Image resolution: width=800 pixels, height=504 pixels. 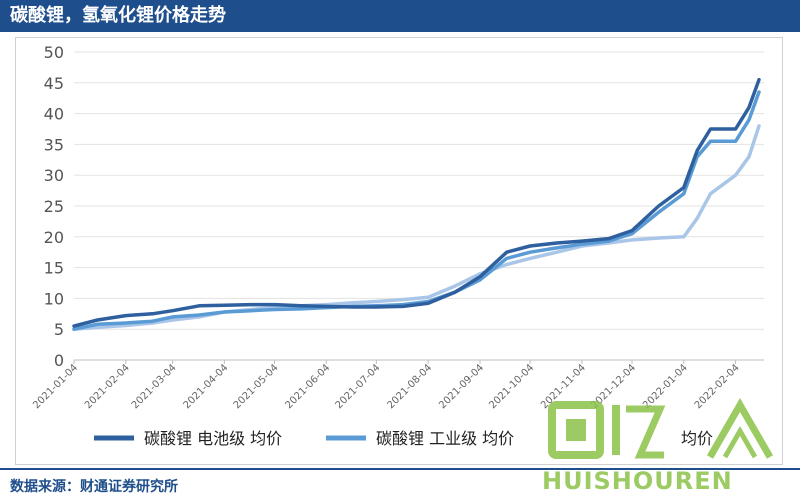 I want to click on x-tick-label: 2021-07-04, so click(x=358, y=386).